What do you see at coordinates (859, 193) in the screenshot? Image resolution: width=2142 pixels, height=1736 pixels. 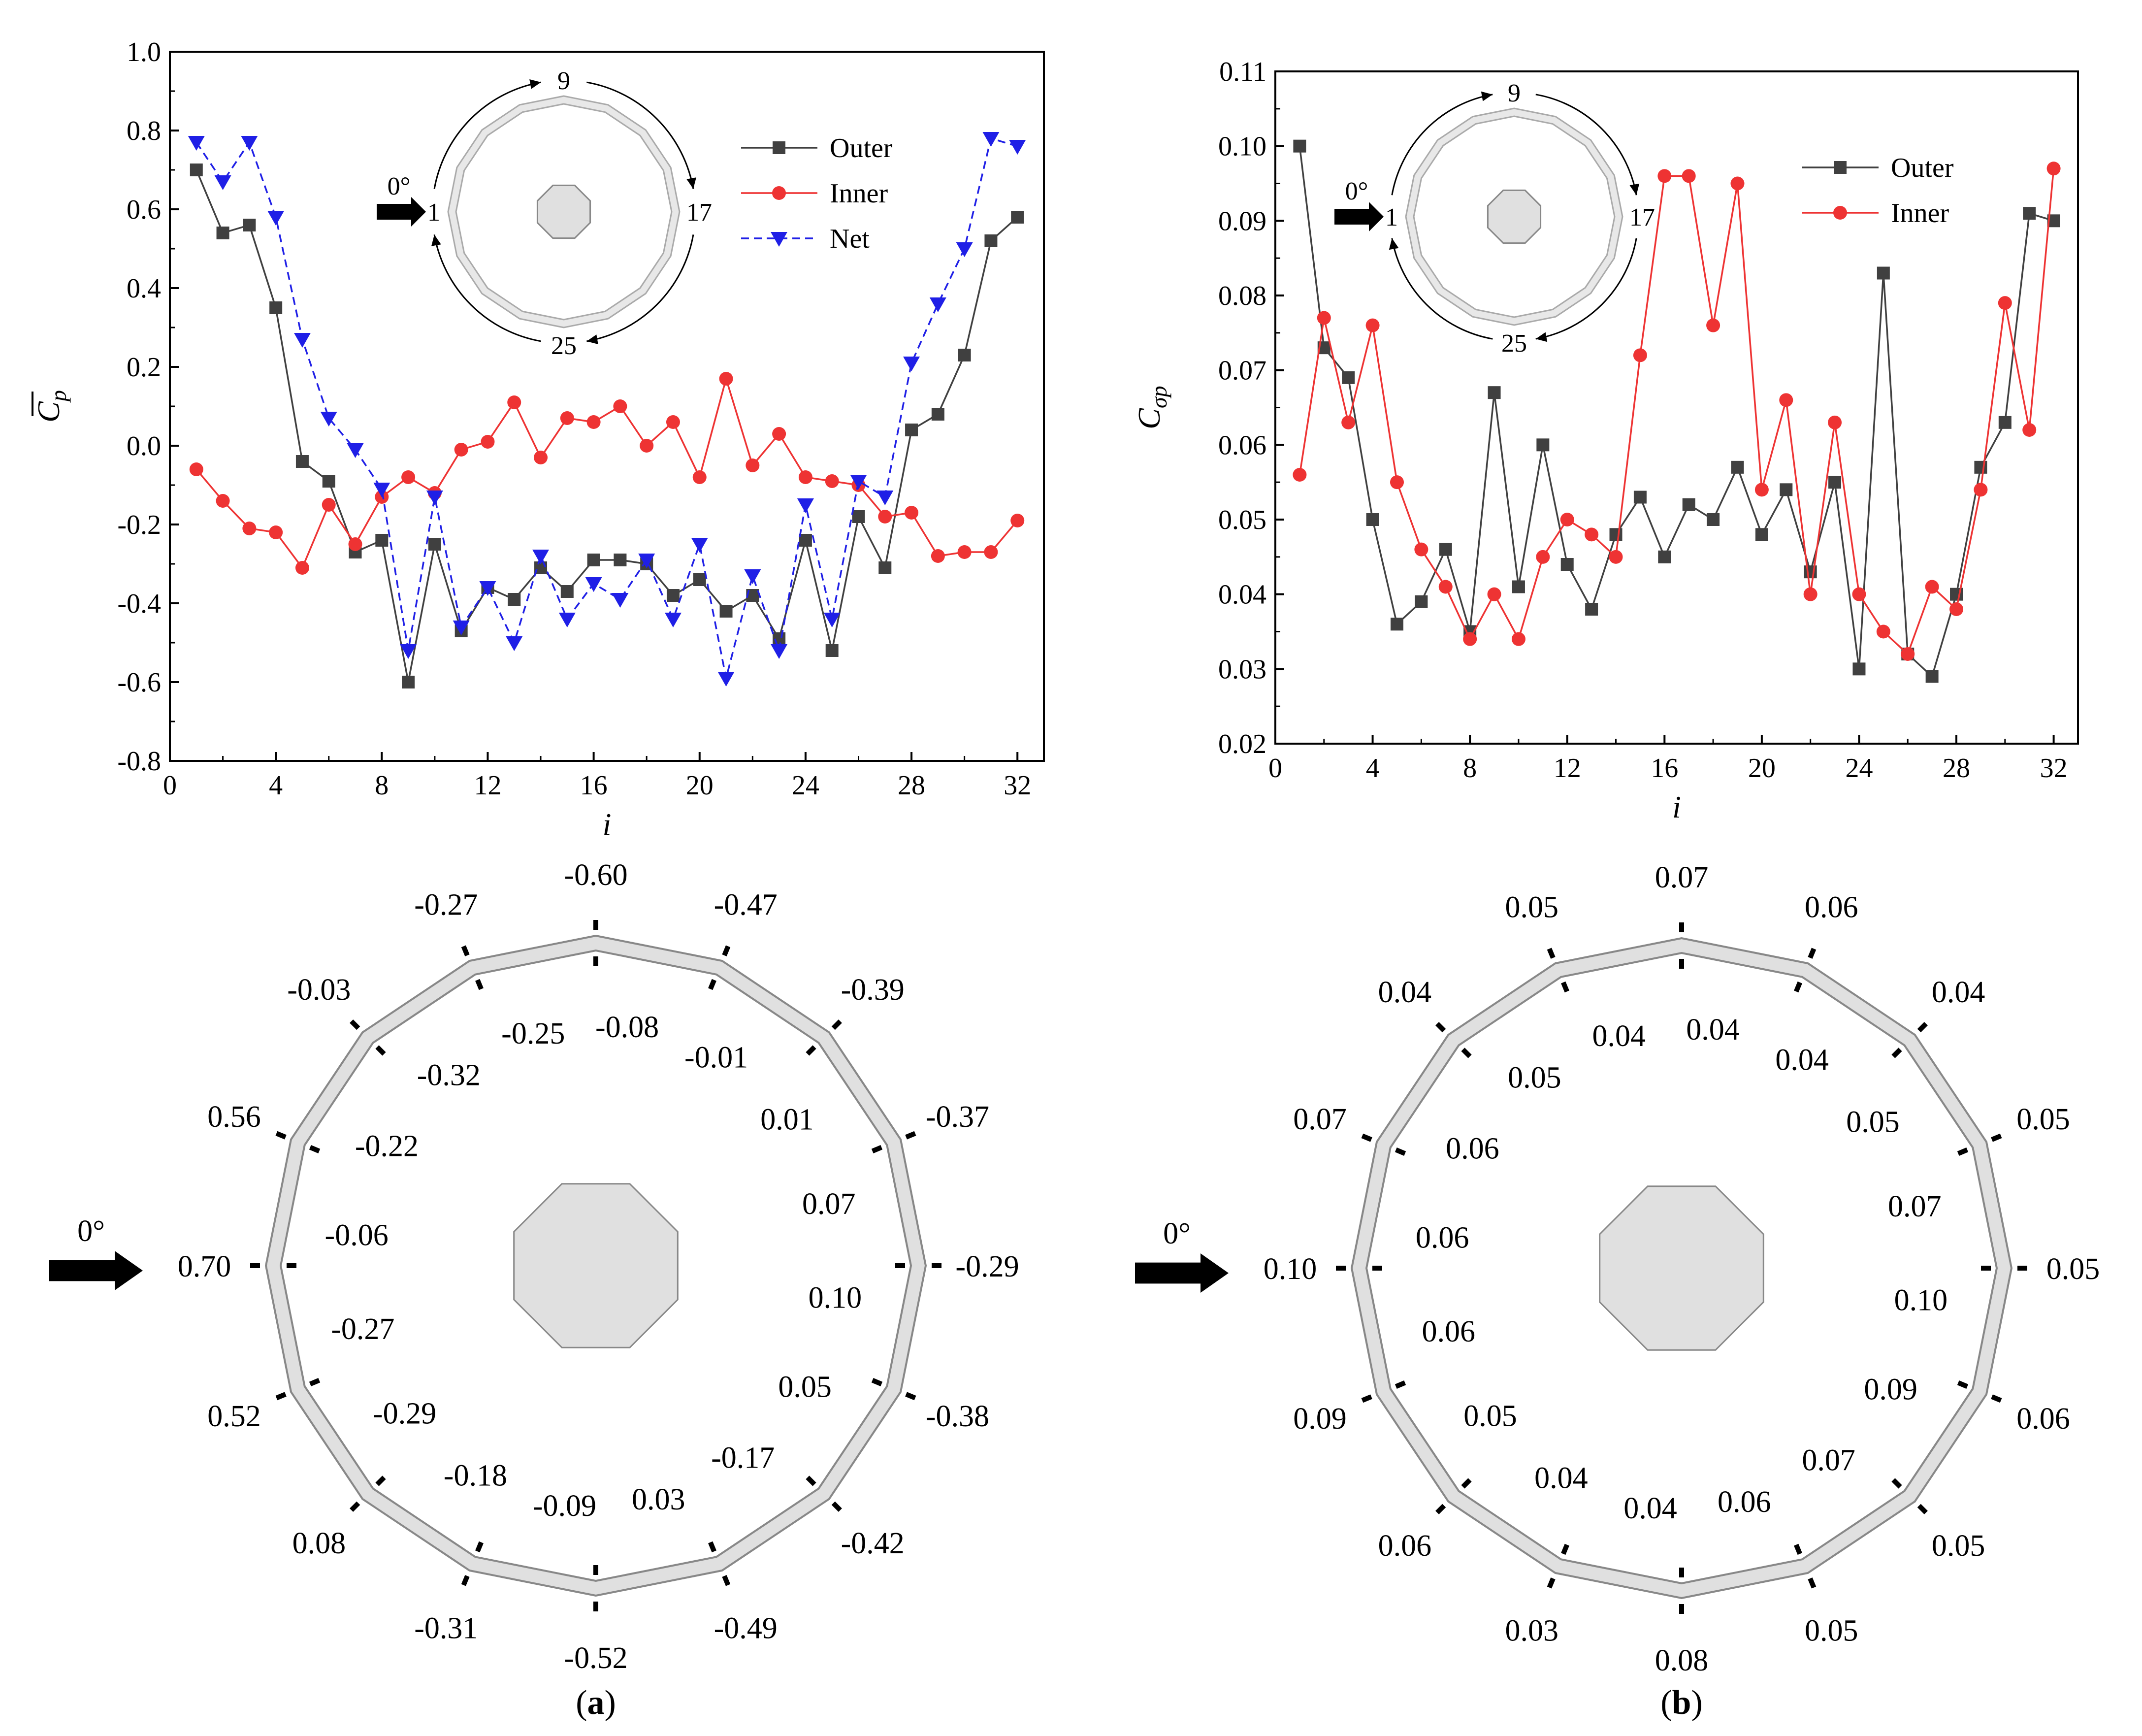 I see `legend-label: Inner` at bounding box center [859, 193].